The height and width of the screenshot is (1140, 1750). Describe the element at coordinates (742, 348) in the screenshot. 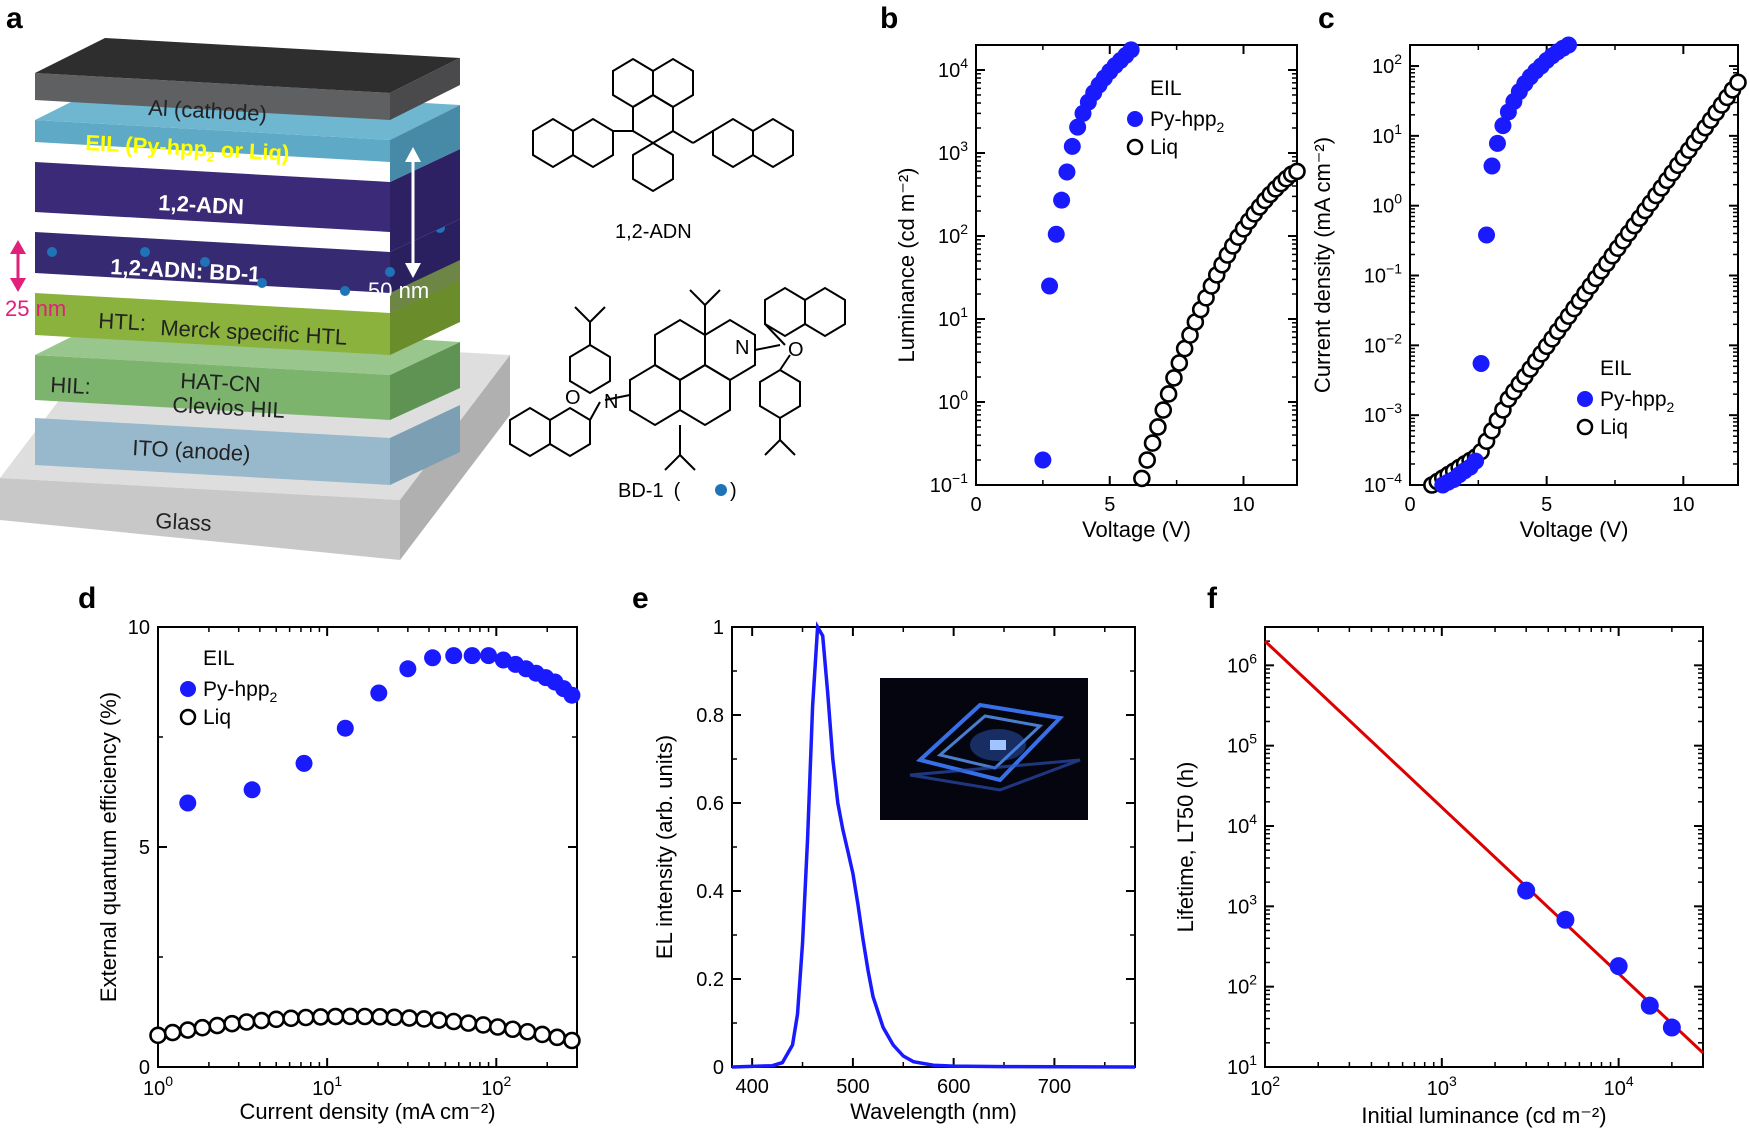

I see `n-right: N` at that location.